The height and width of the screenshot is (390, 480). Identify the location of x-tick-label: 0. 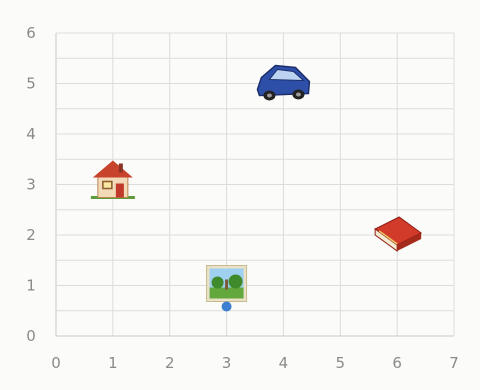
(56, 363).